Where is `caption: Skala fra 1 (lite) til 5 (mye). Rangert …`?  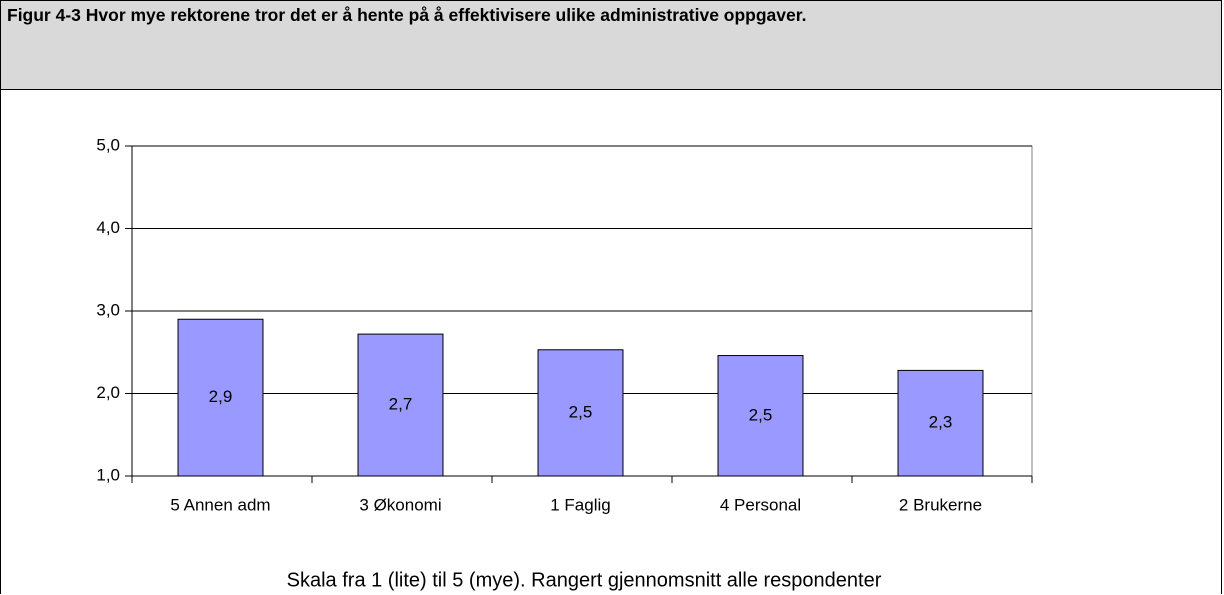
caption: Skala fra 1 (lite) til 5 (mye). Rangert … is located at coordinates (584, 580).